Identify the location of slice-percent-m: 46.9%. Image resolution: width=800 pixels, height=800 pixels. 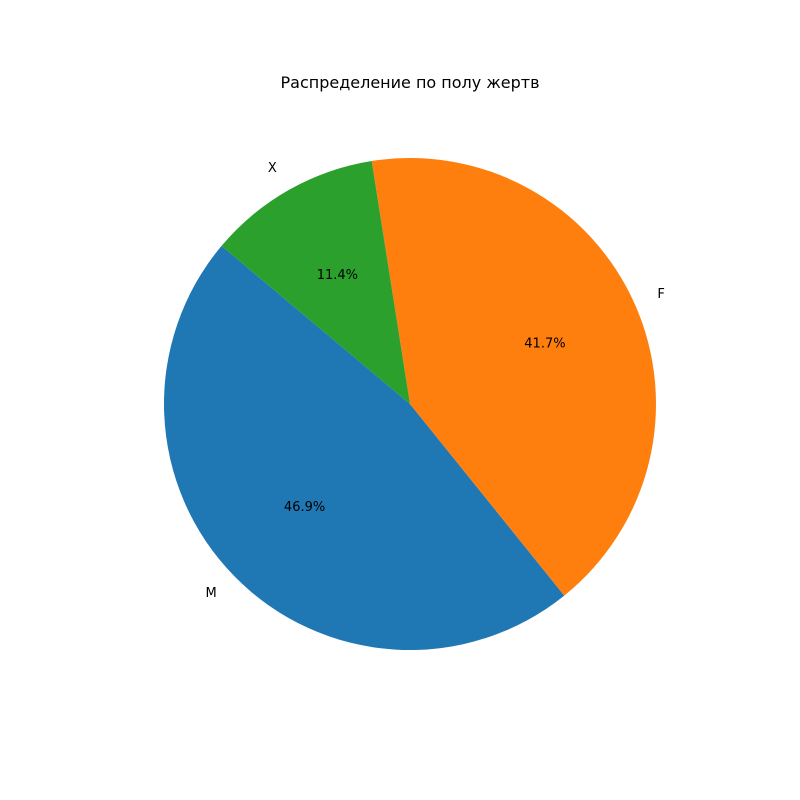
(304, 507).